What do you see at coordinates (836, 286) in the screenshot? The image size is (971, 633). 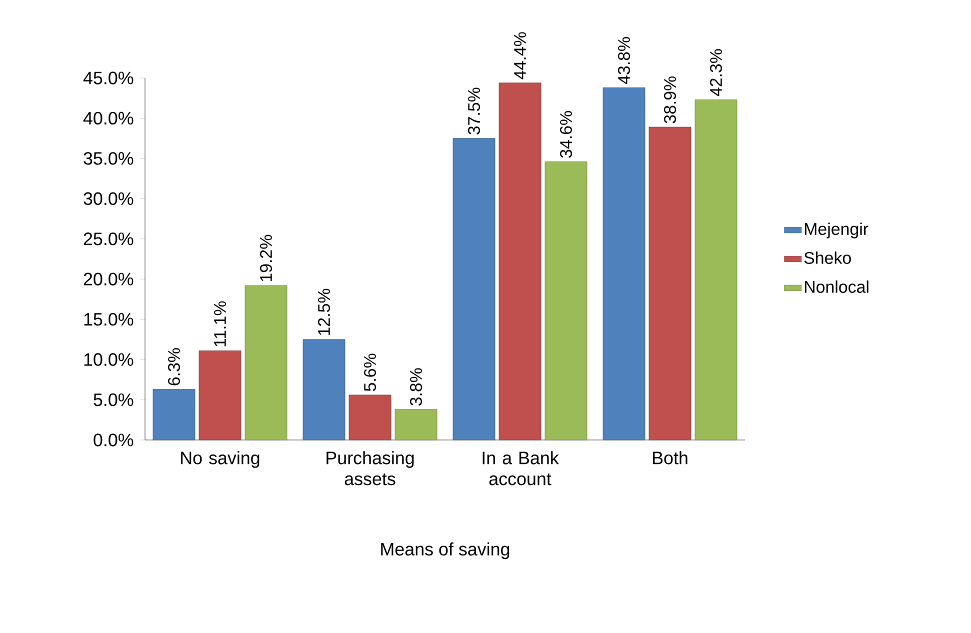 I see `legend-label: Nonlocal` at bounding box center [836, 286].